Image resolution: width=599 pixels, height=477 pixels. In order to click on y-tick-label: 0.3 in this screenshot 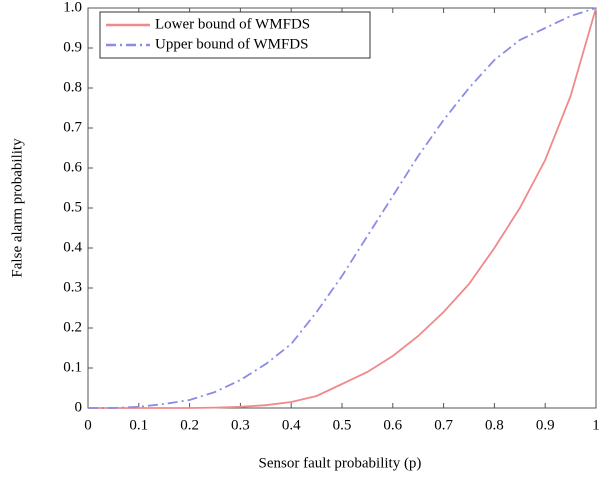, I will do `click(72, 287)`.